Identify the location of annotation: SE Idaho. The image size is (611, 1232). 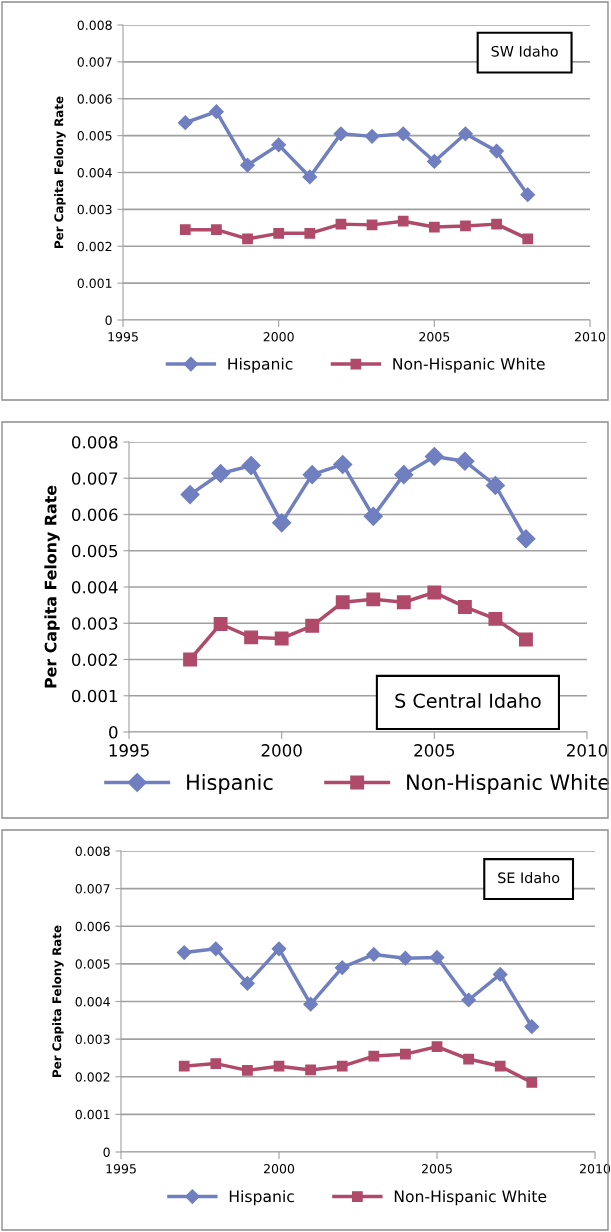
(529, 878).